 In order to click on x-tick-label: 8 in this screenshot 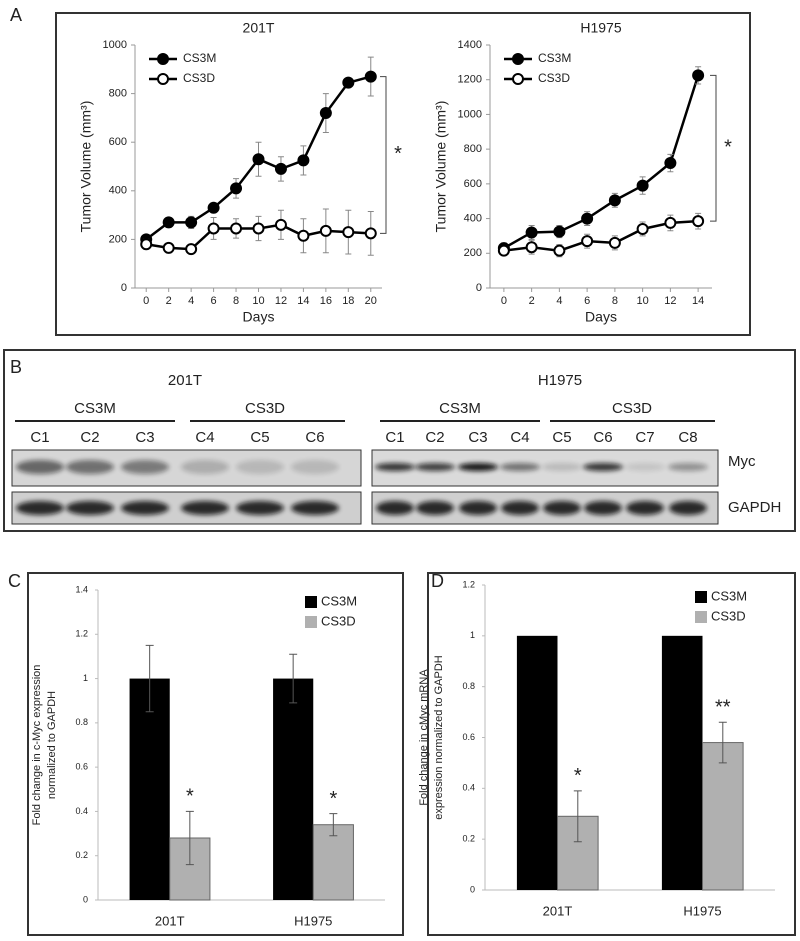, I will do `click(236, 301)`.